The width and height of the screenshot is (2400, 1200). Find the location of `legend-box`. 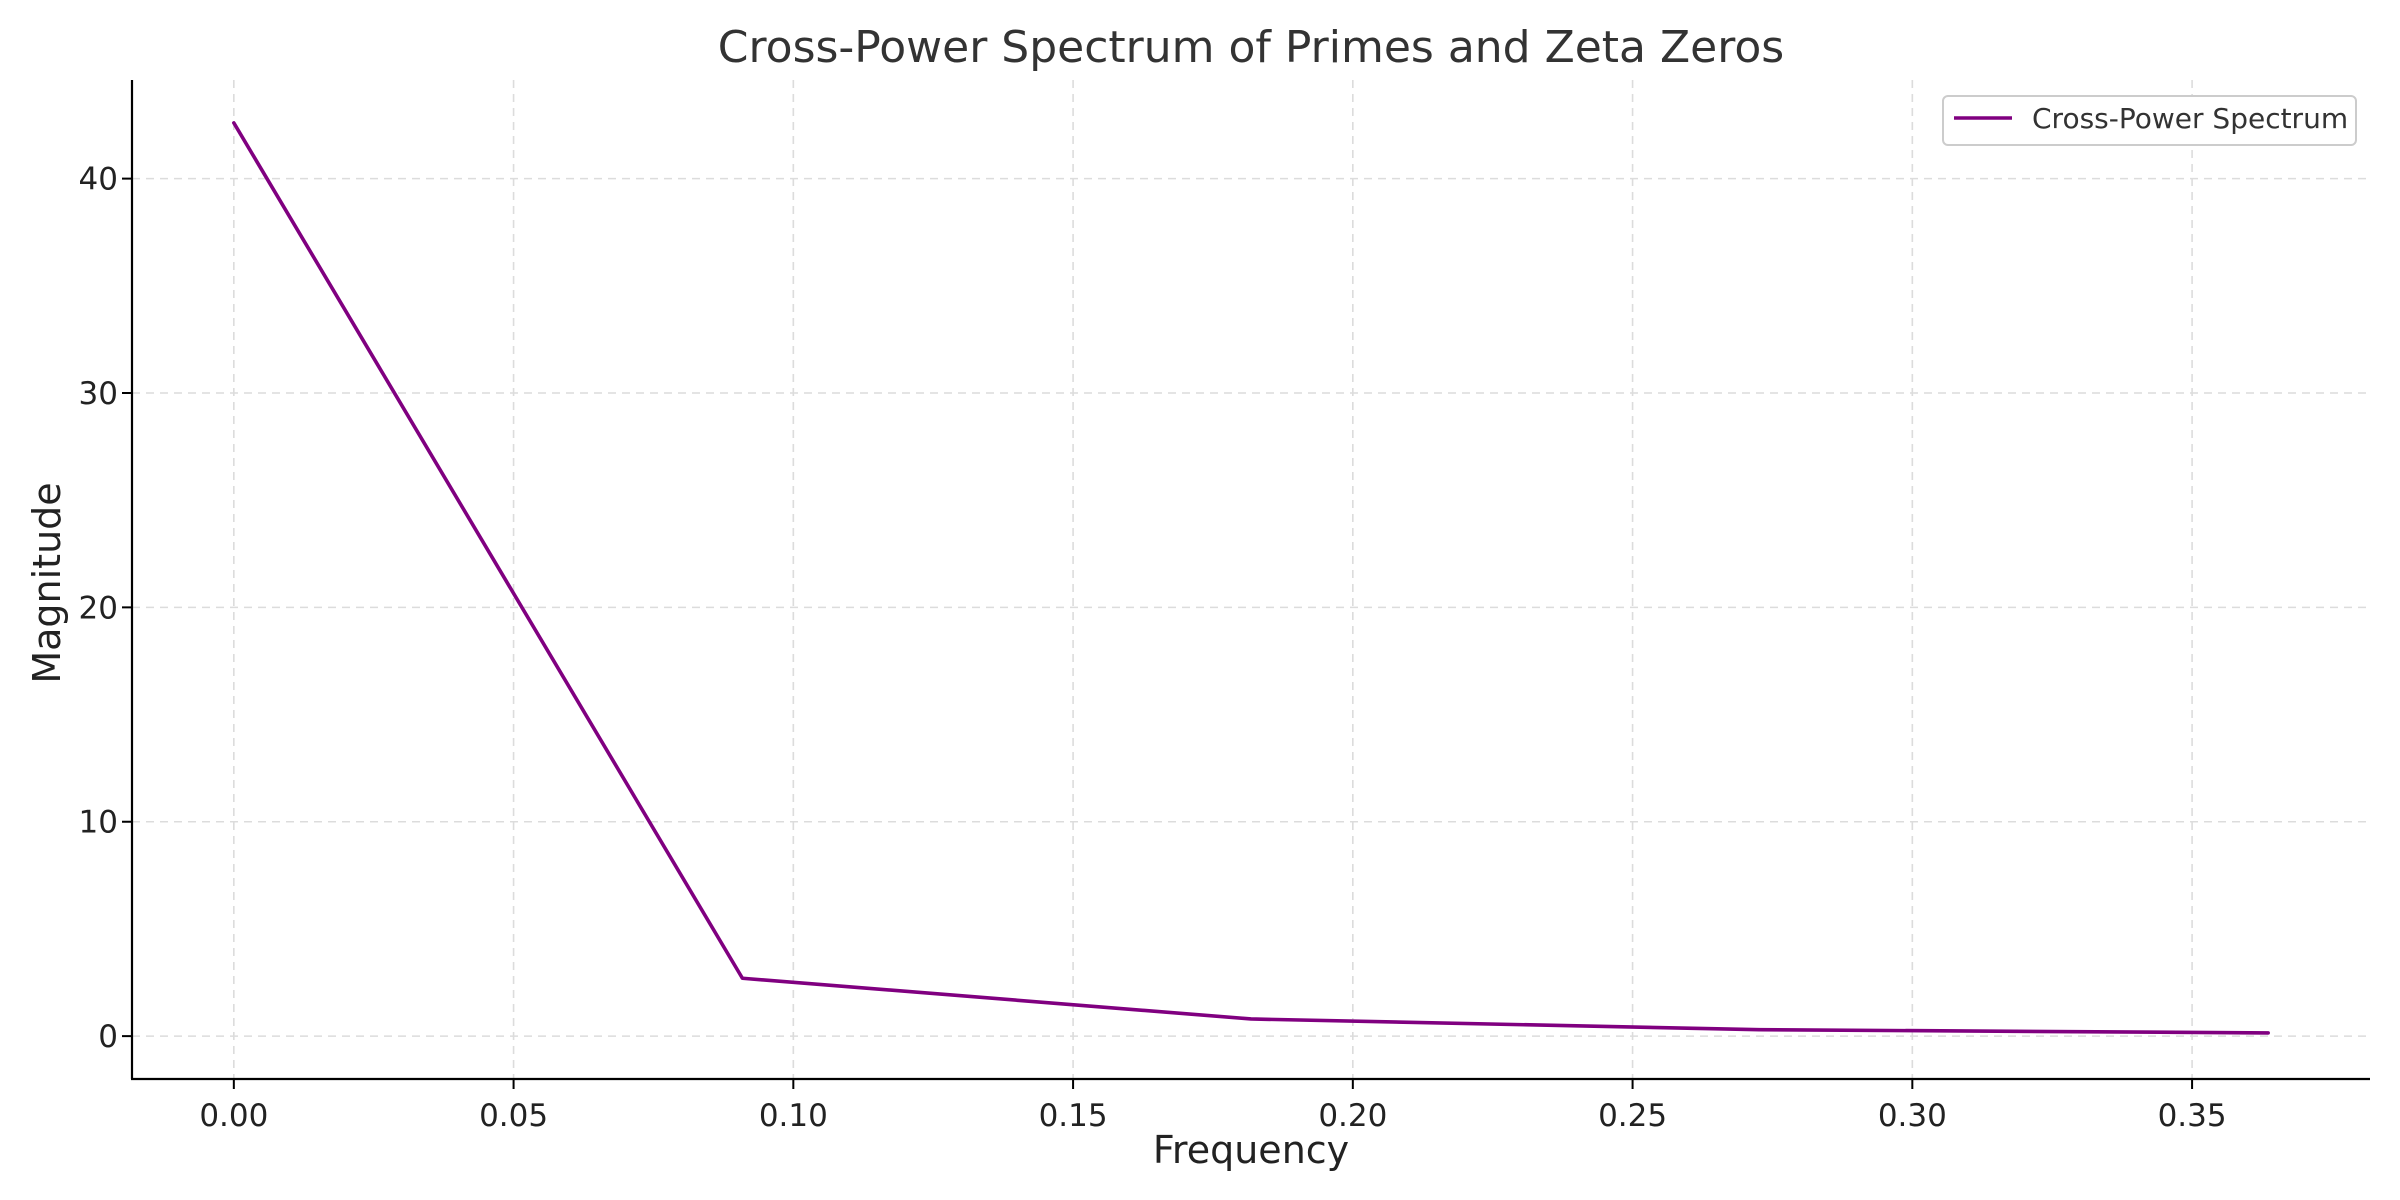

legend-box is located at coordinates (2149, 120).